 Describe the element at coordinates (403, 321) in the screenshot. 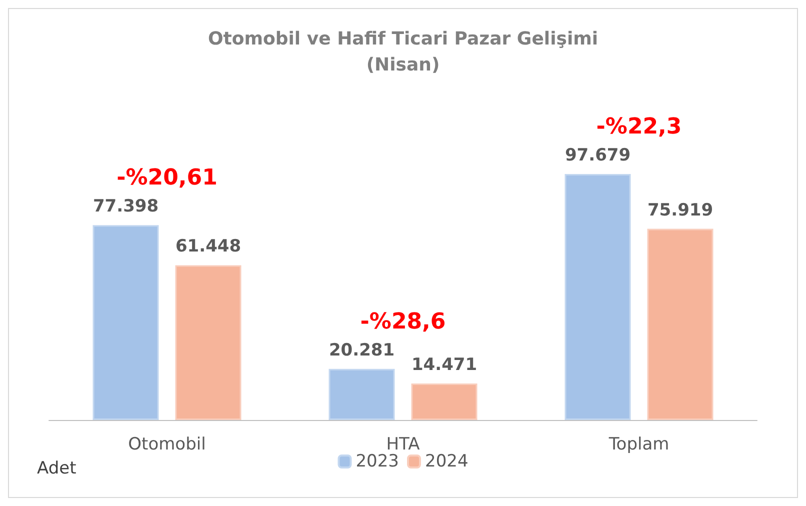

I see `annotation: -%28,6` at that location.